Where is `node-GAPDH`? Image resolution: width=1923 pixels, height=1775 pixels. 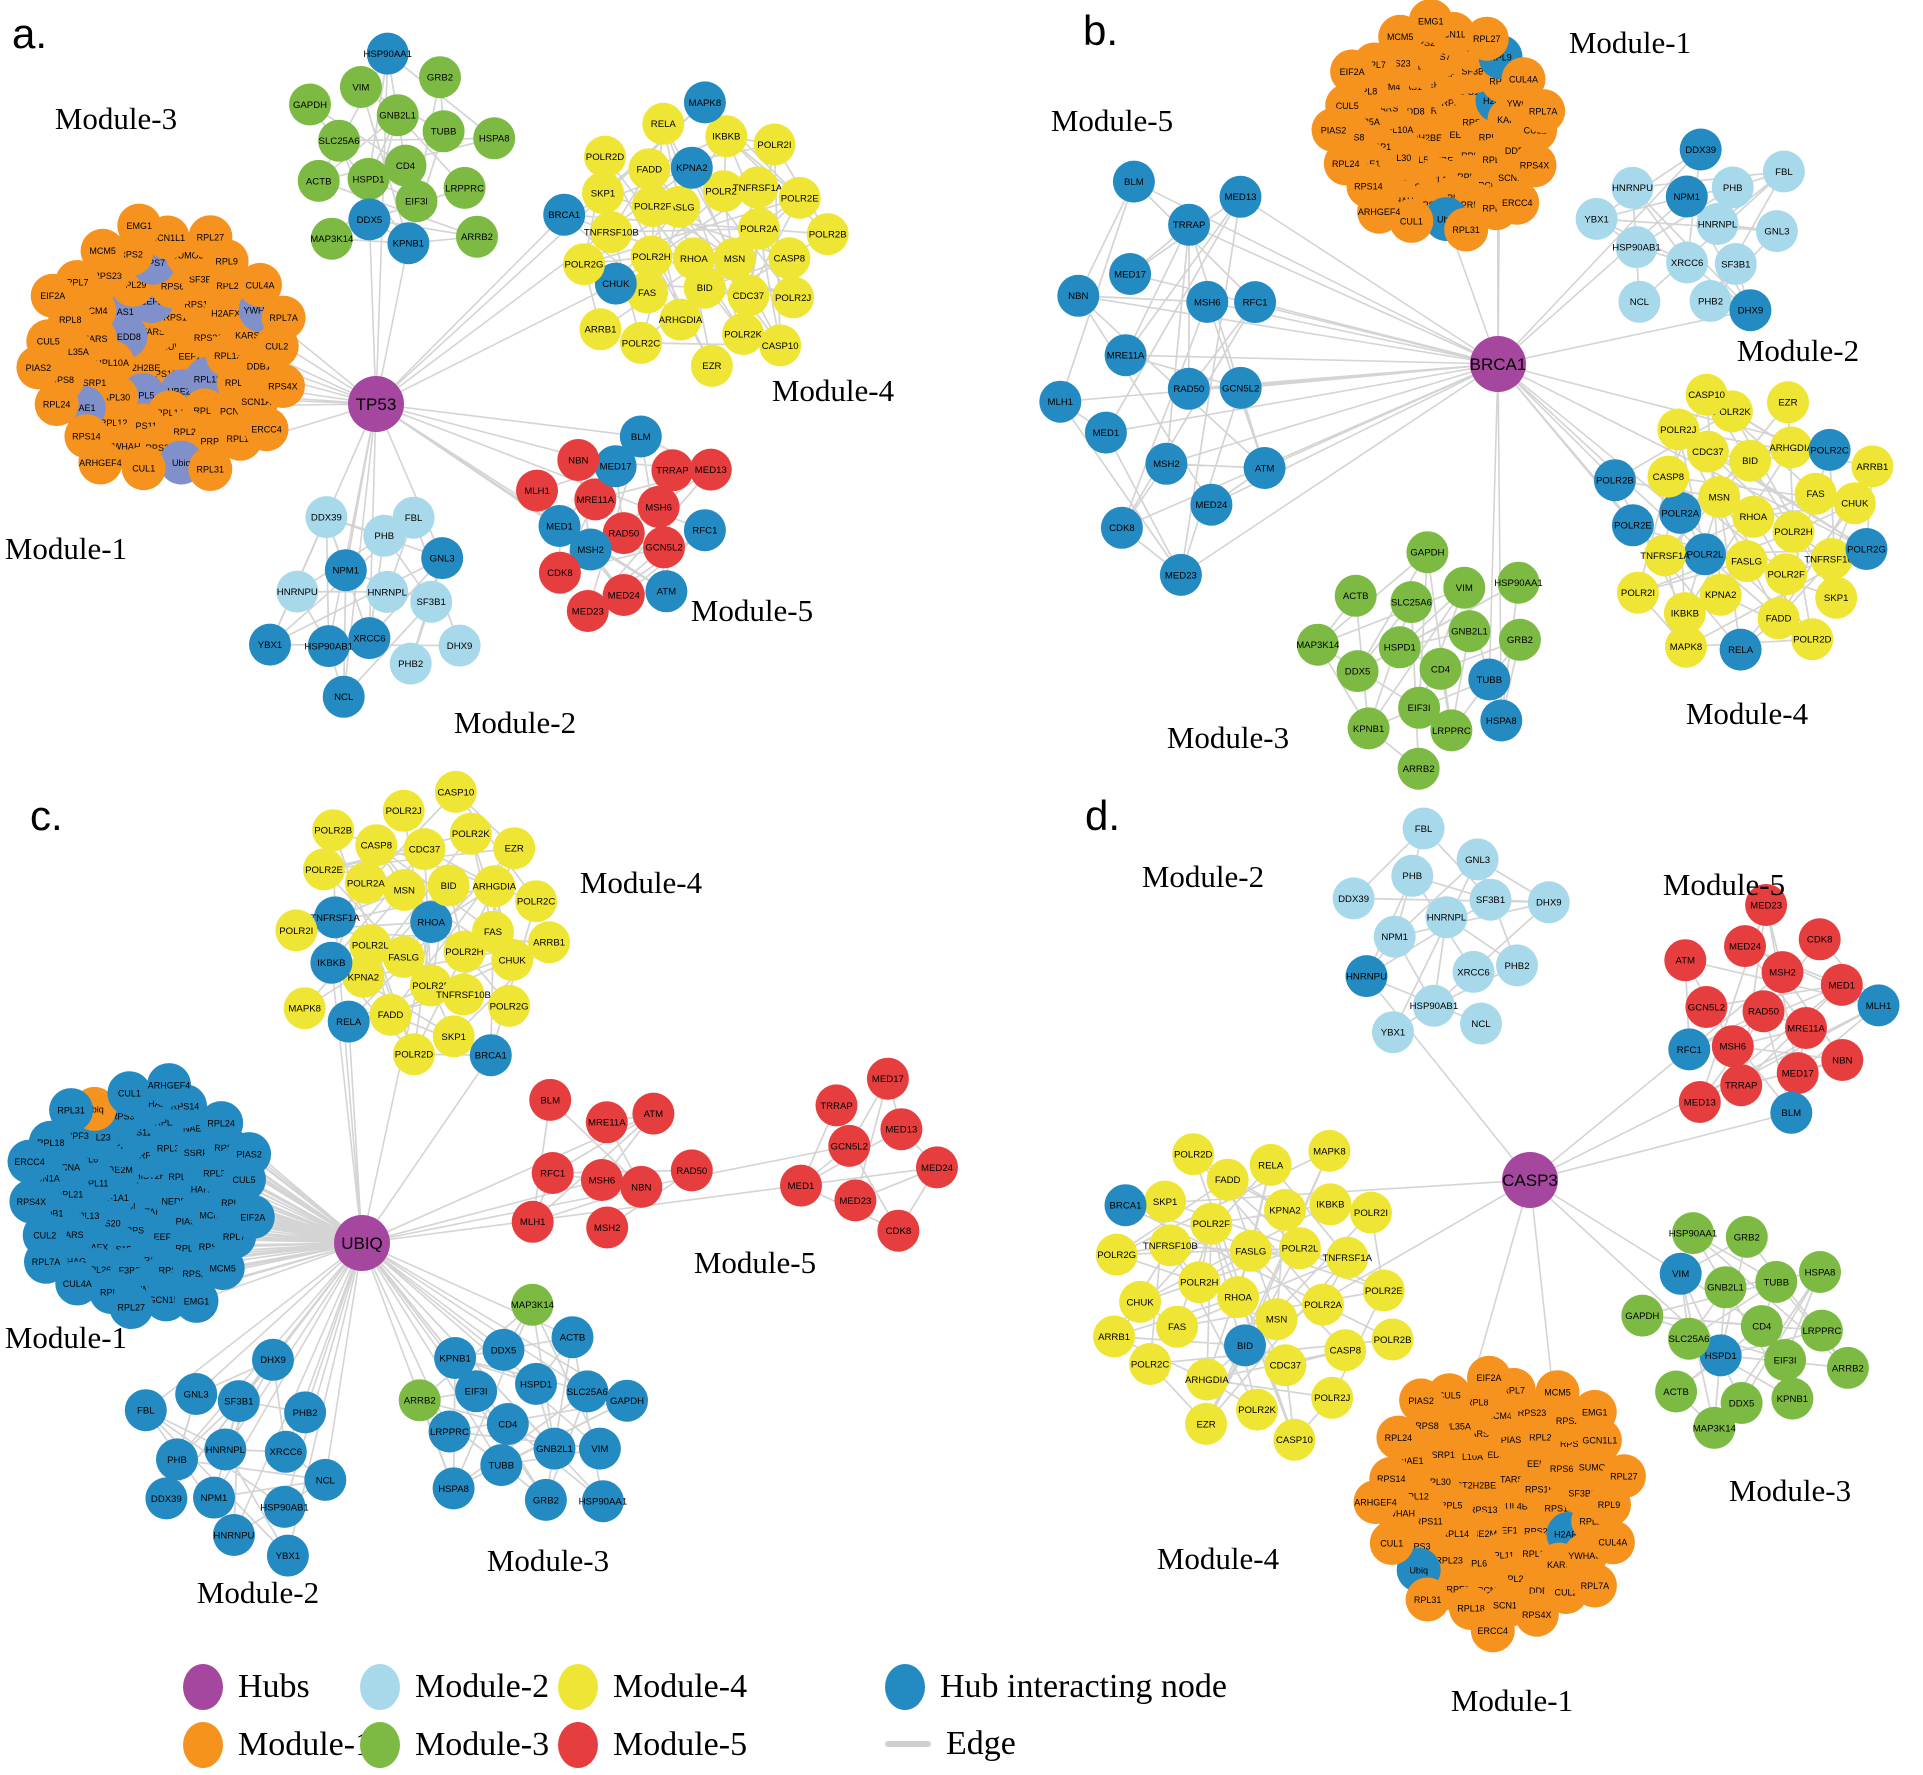 node-GAPDH is located at coordinates (310, 104).